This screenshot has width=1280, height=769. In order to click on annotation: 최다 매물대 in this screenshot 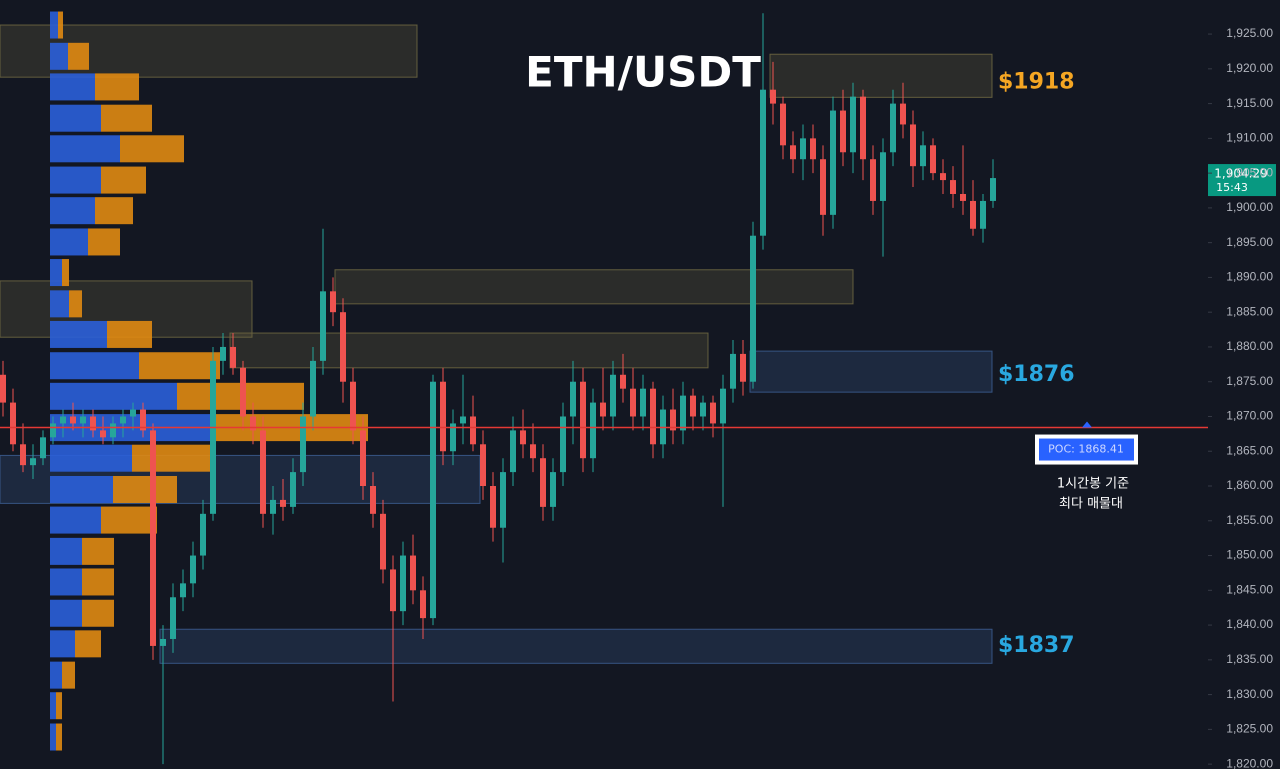, I will do `click(1091, 504)`.